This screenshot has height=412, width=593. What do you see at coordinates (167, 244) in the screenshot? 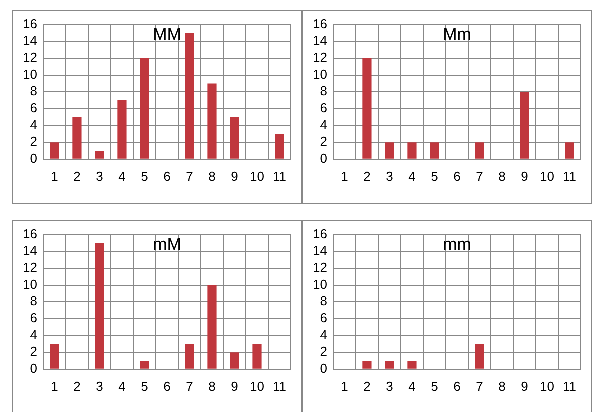
I see `chart-title: mM` at bounding box center [167, 244].